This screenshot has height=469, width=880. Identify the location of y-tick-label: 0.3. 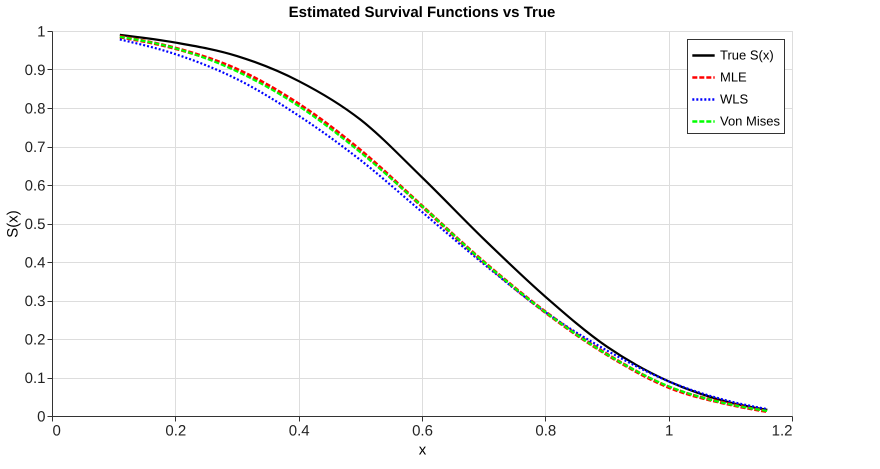
(35, 301).